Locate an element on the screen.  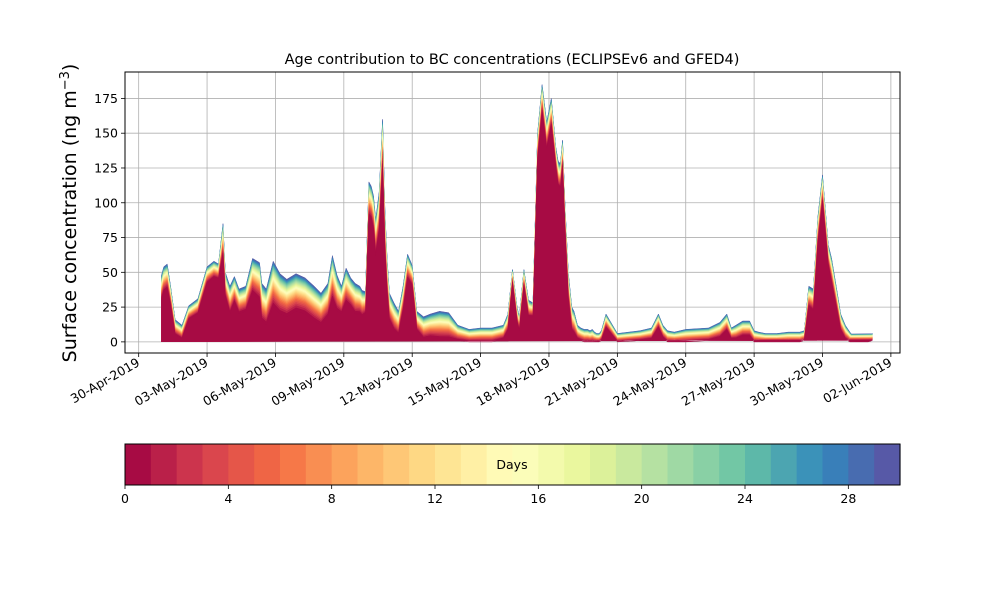
y-tick-label: 150 is located at coordinates (106, 133).